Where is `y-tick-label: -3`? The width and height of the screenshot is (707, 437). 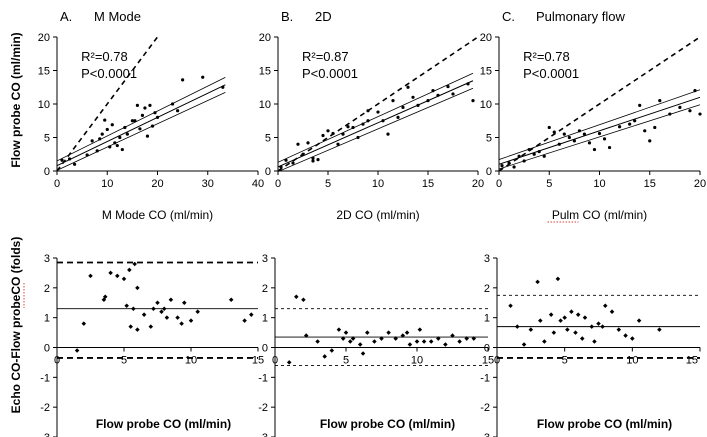
y-tick-label: -3 is located at coordinates (485, 434).